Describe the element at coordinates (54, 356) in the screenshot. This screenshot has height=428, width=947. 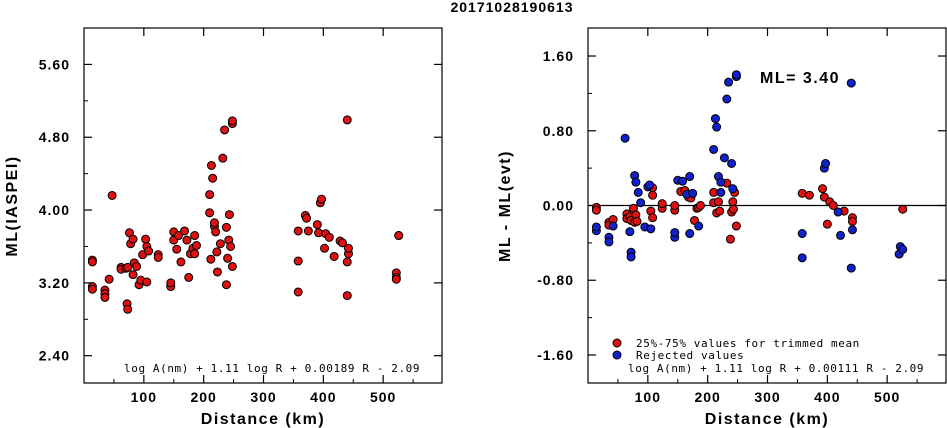
I see `y-tick-label-left: 2.40` at that location.